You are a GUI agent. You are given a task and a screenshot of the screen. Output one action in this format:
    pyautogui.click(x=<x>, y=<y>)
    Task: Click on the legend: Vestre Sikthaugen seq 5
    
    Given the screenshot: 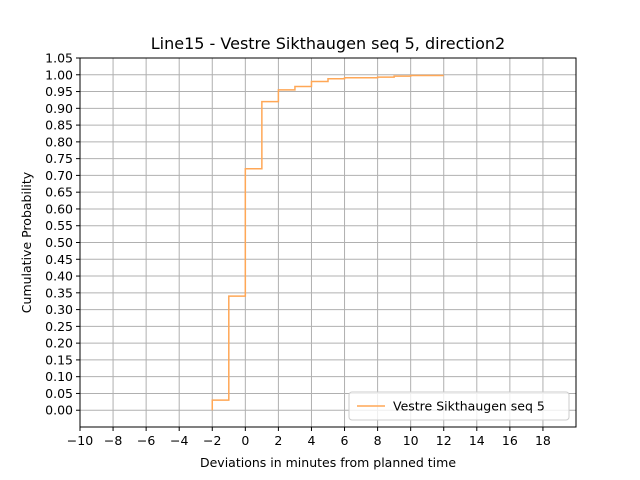 What is the action you would take?
    pyautogui.click(x=459, y=406)
    